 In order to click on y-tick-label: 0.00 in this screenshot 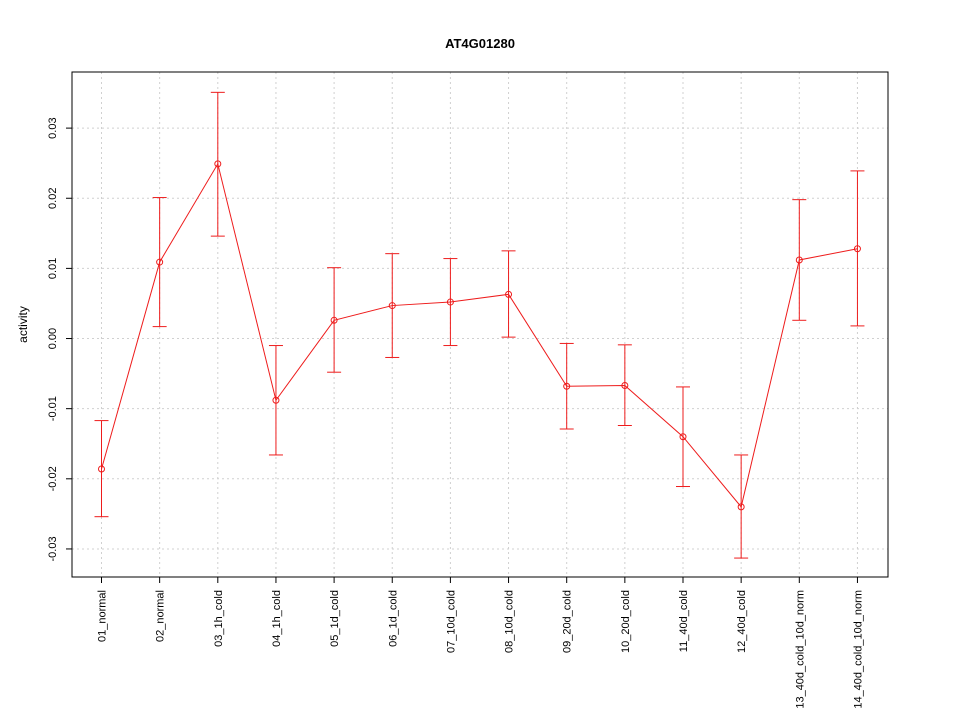, I will do `click(53, 338)`.